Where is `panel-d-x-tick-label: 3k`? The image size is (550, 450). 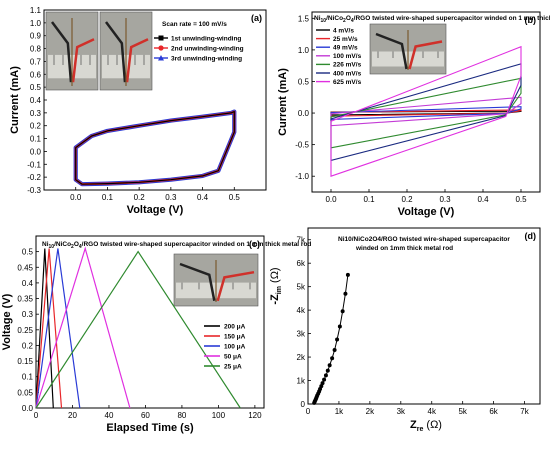
panel-d-x-tick-label: 3k is located at coordinates (401, 411).